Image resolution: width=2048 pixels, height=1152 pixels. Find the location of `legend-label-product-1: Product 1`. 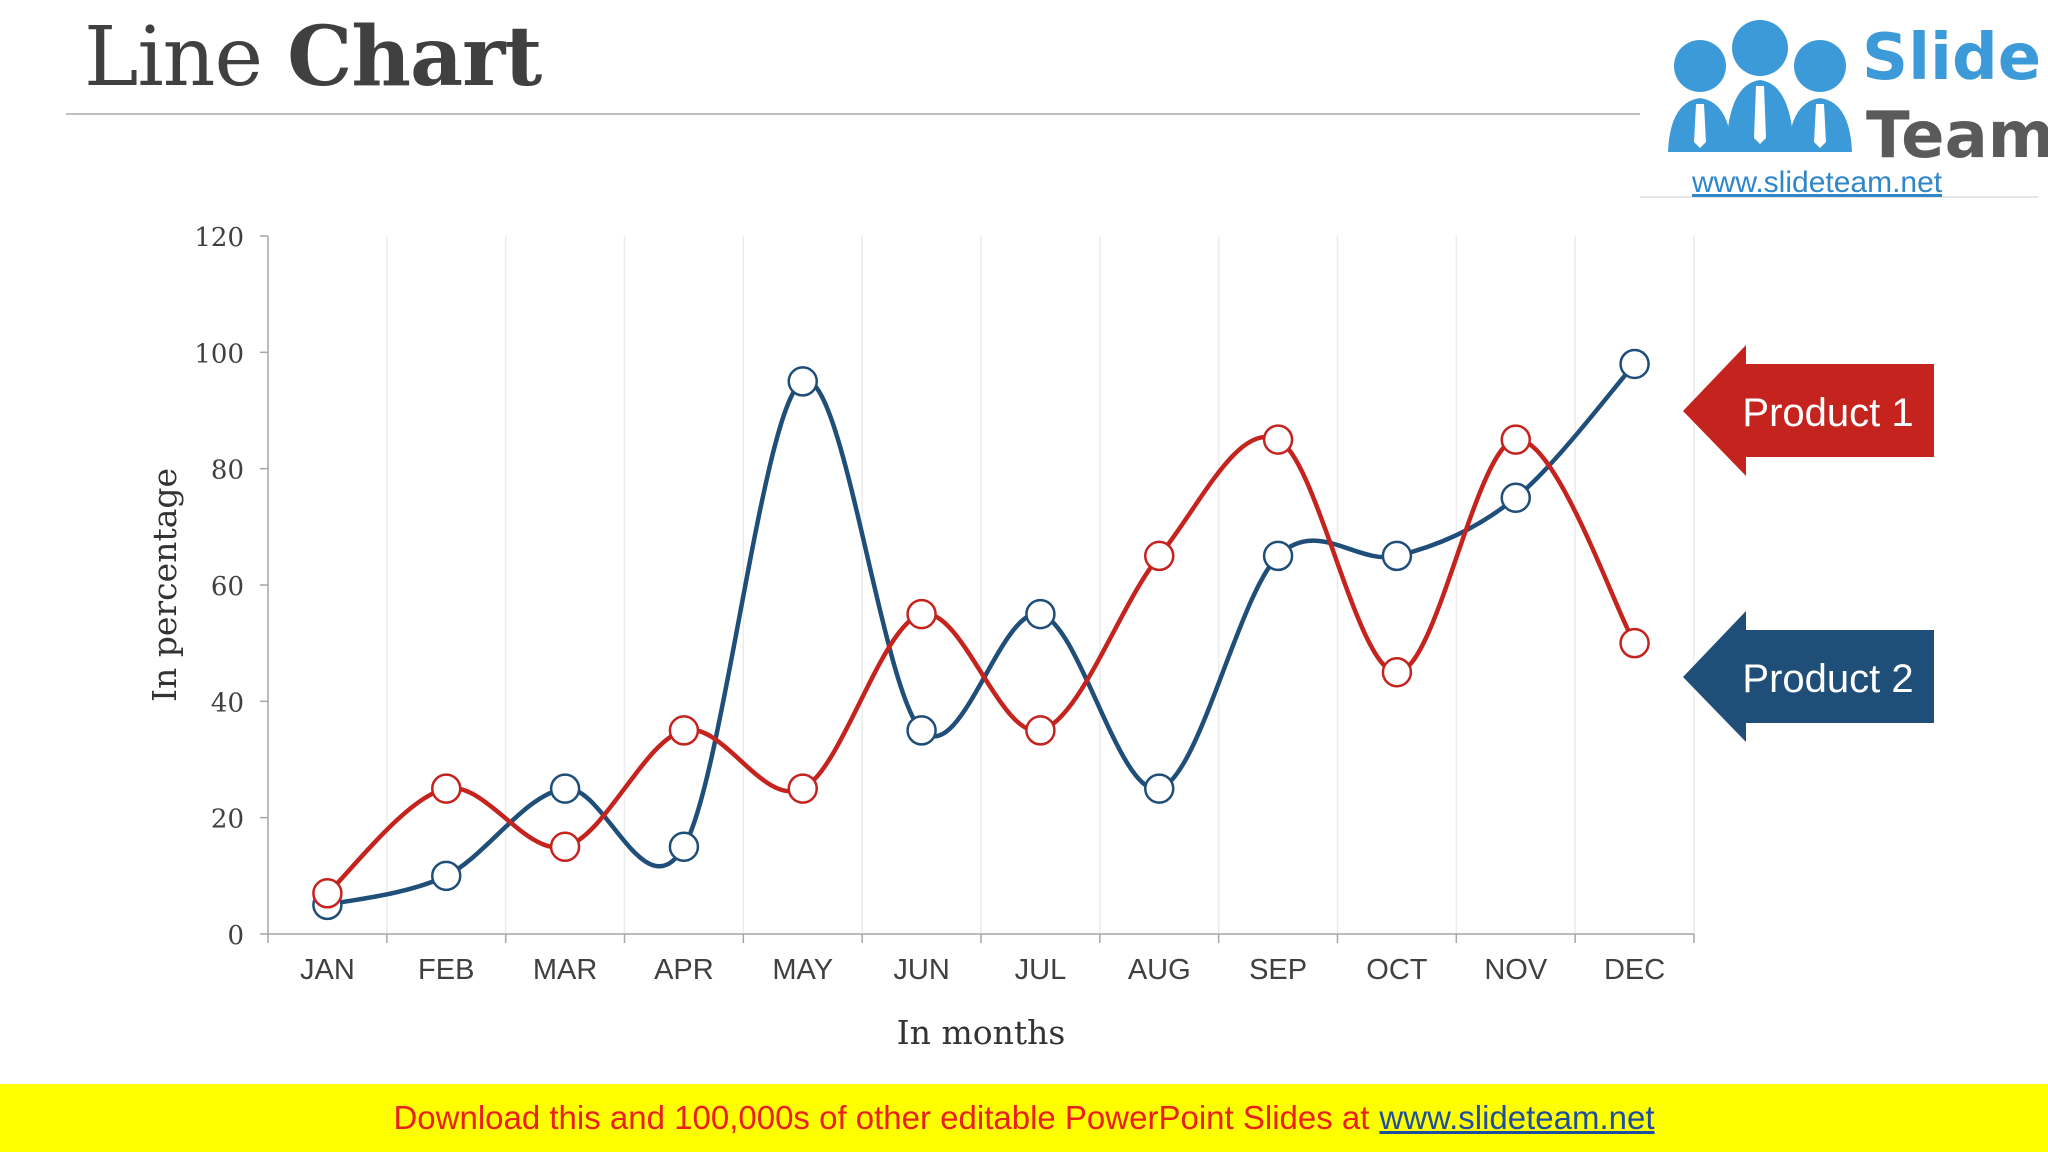

legend-label-product-1: Product 1 is located at coordinates (1827, 413).